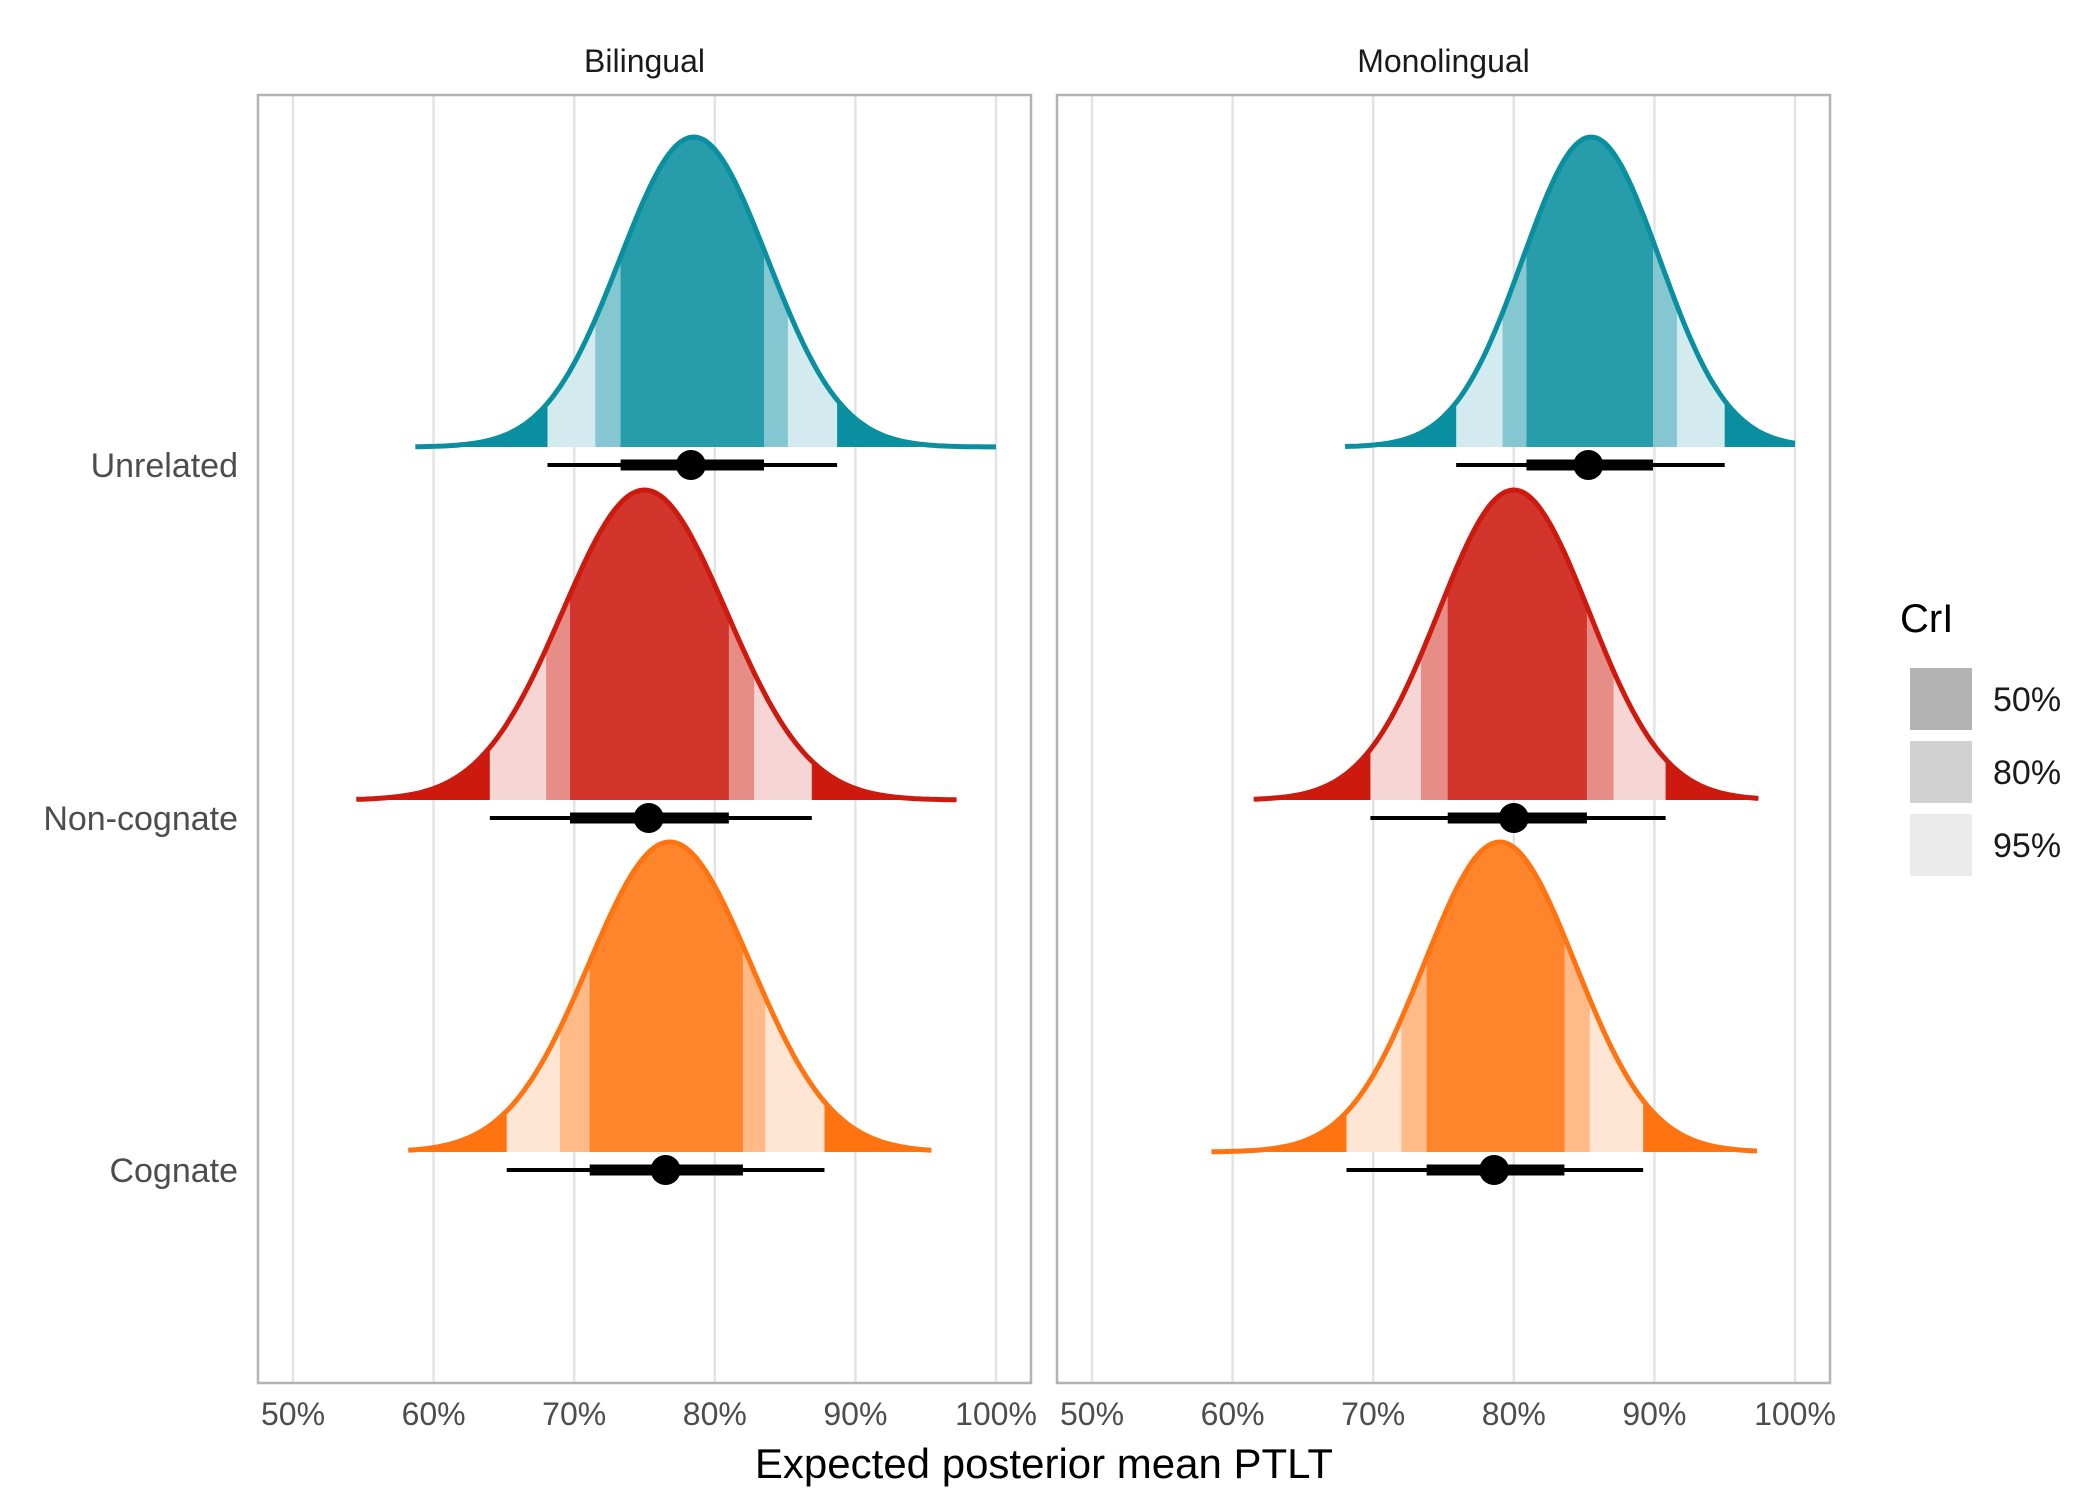 The width and height of the screenshot is (2100, 1500). I want to click on legend: CrI 50% 80% 95%, so click(1980, 736).